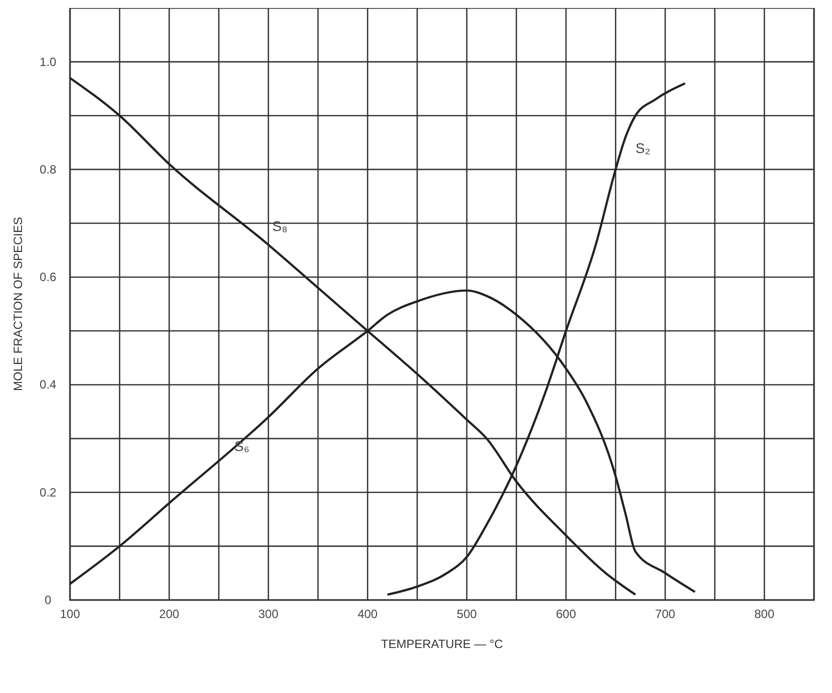 This screenshot has height=693, width=832. What do you see at coordinates (48, 492) in the screenshot?
I see `y-tick-label: 0.2` at bounding box center [48, 492].